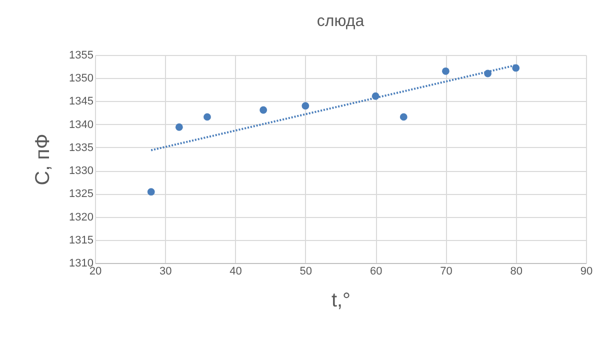 The height and width of the screenshot is (340, 605). I want to click on y-tick-label: 1355, so click(81, 56).